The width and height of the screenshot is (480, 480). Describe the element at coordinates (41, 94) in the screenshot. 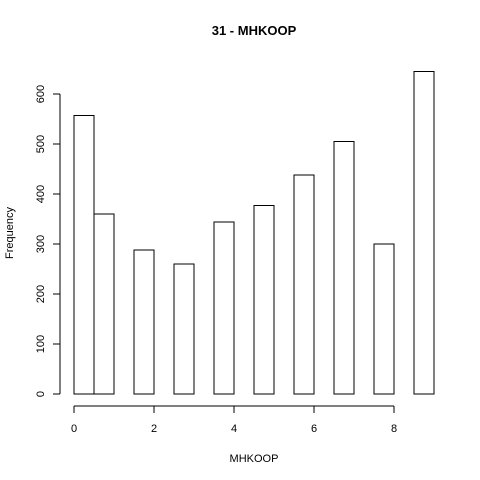

I see `y-tick-label-6: 600` at that location.